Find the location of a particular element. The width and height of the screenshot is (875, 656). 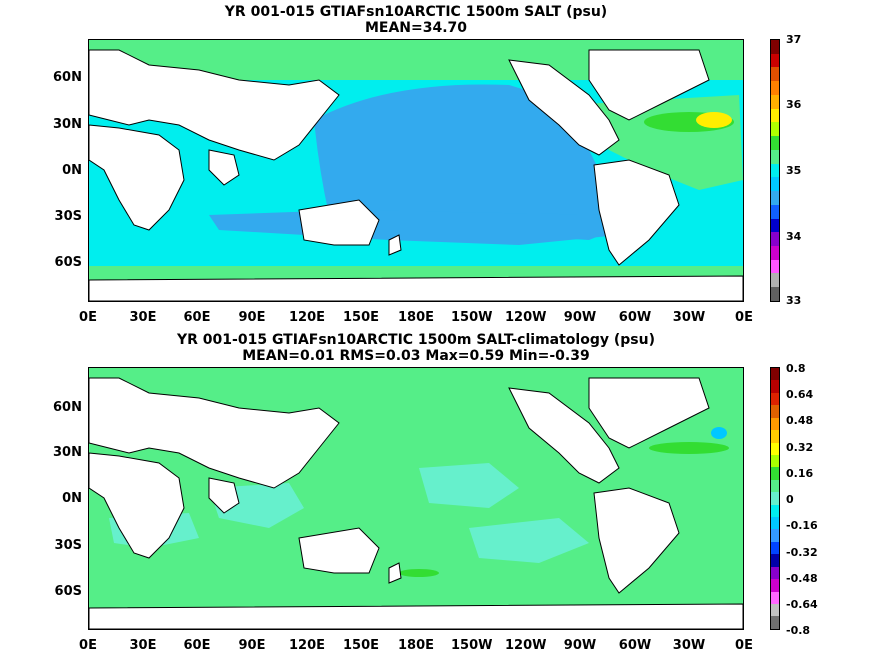

panel2-colorbar-label: -0.64 is located at coordinates (802, 604).